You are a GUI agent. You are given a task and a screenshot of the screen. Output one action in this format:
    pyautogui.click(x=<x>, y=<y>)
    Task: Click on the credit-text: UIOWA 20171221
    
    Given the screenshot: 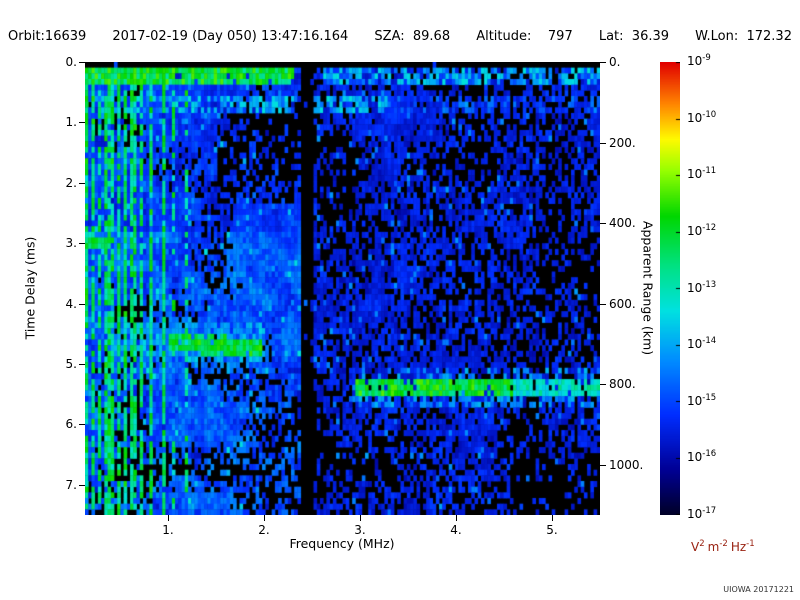 What is the action you would take?
    pyautogui.click(x=758, y=589)
    